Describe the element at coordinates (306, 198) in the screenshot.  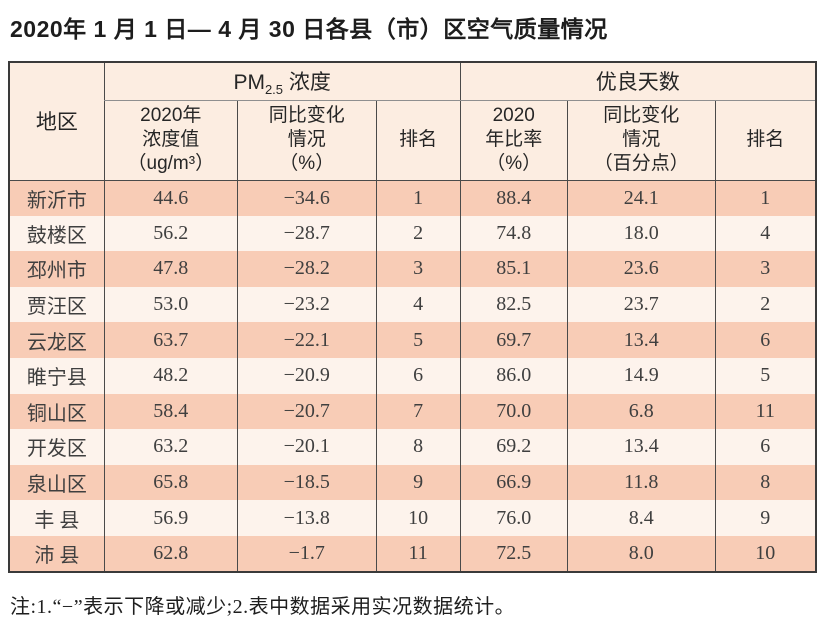
I see `cell-pm-change: −34.6` at that location.